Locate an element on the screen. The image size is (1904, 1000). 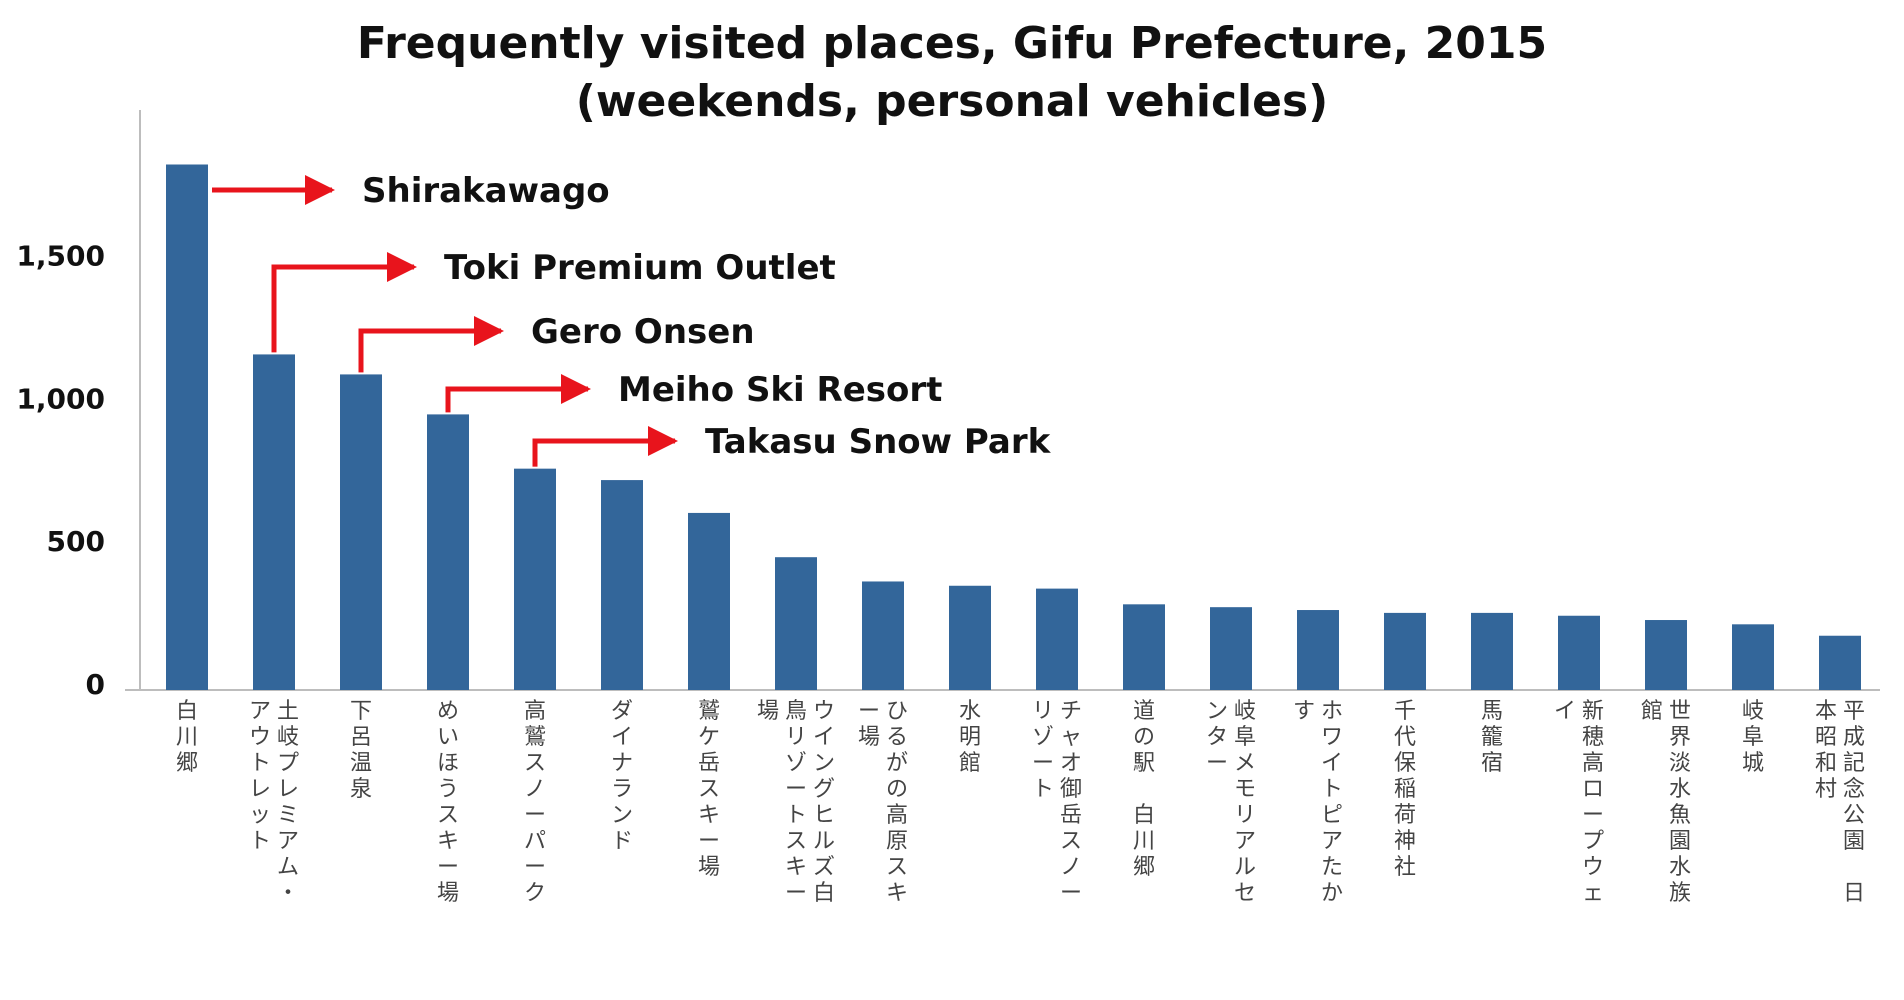
y-axis-ticks: 0 500 1,000 1,500 is located at coordinates (60, 470).